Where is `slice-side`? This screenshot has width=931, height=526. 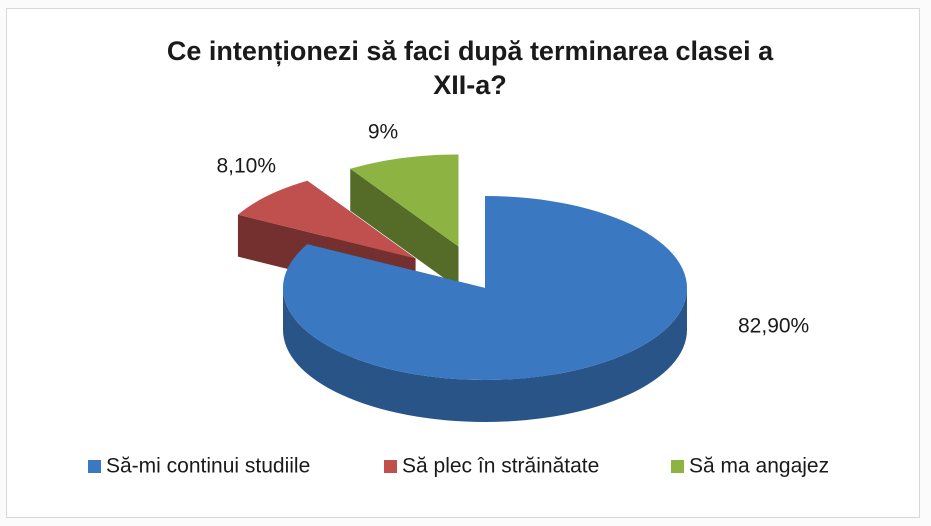 slice-side is located at coordinates (485, 355).